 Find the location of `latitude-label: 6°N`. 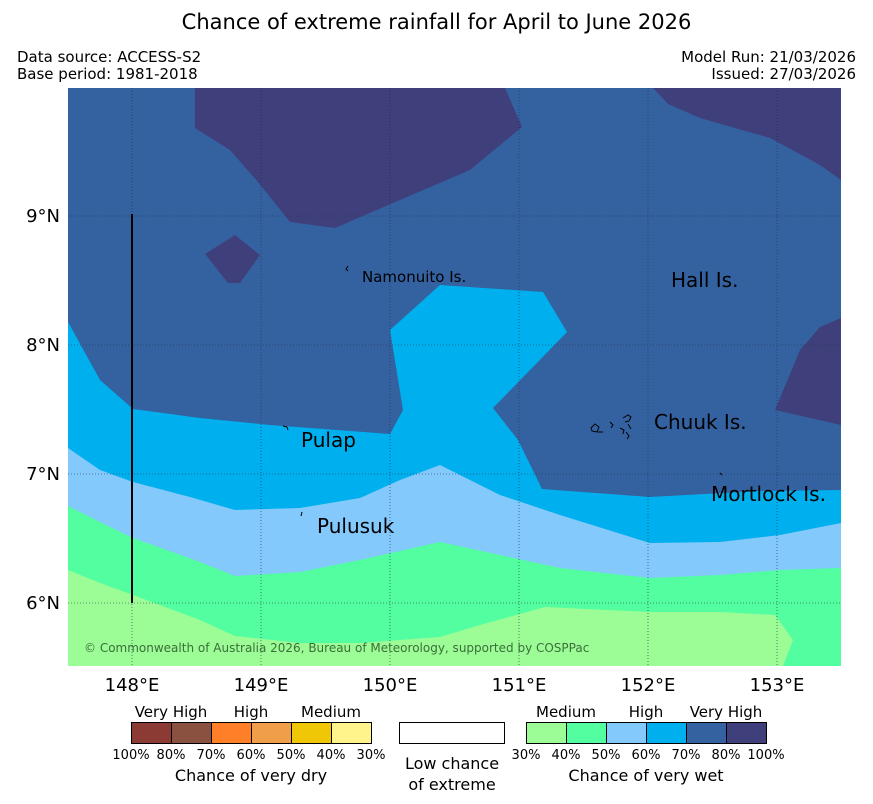

latitude-label: 6°N is located at coordinates (43, 603).